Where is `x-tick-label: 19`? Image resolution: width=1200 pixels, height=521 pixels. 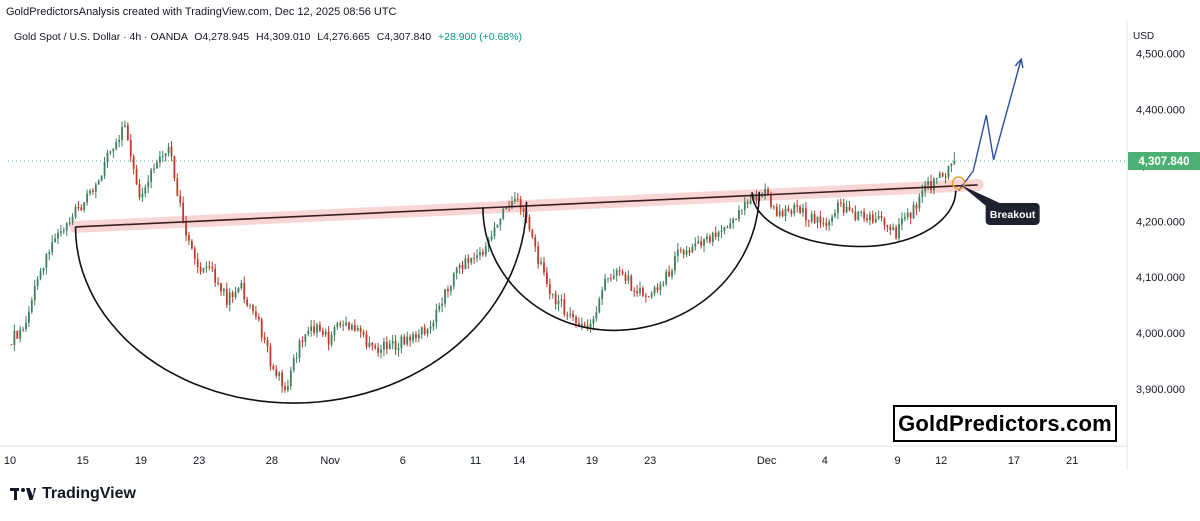
x-tick-label: 19 is located at coordinates (141, 461).